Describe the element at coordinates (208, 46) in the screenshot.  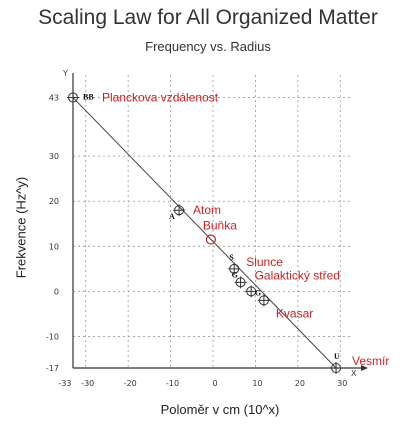
I see `chart-subtitle: Frequency vs. Radius` at that location.